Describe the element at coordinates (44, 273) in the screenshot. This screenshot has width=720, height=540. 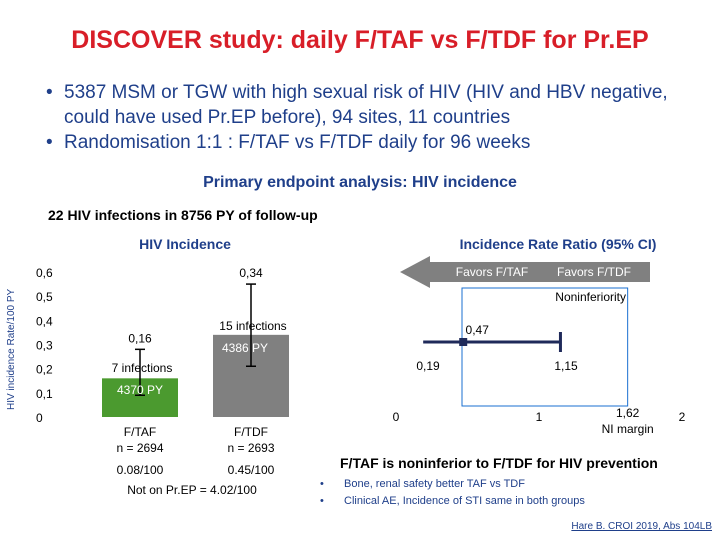
I see `y-tick-label: 0,6` at that location.